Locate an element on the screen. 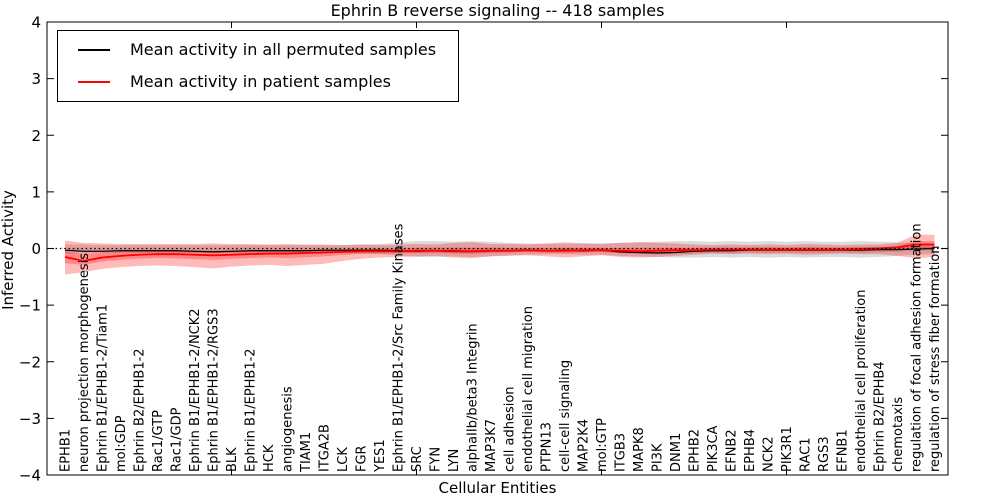  svg-text:Ephrin B1/EPHB1-2/Src Family K: Ephrin B1/EPHB1-2/Src Family Kinases is located at coordinates (399, 347).